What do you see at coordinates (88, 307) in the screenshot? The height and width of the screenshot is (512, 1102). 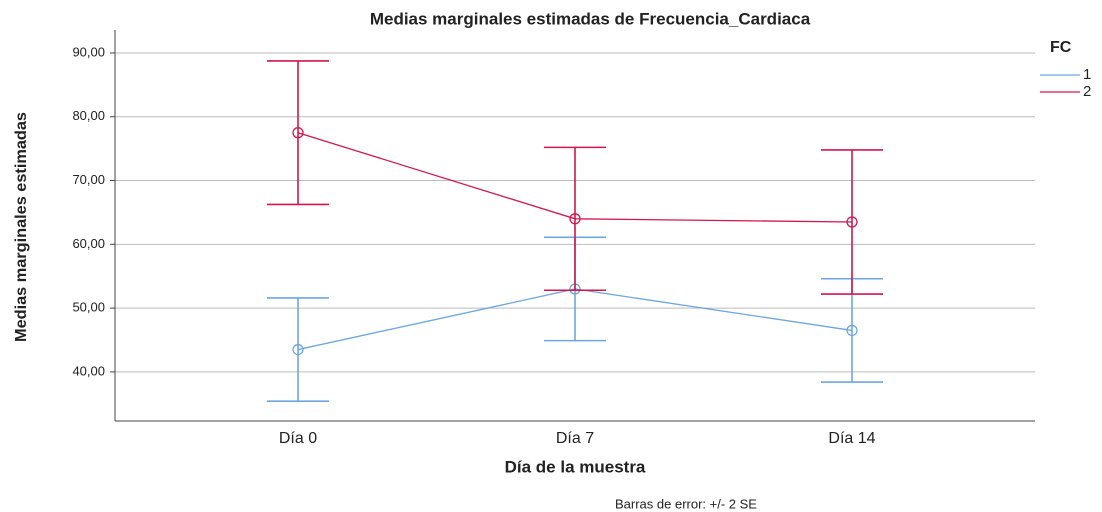 I see `y-tick-label: 50,00` at bounding box center [88, 307].